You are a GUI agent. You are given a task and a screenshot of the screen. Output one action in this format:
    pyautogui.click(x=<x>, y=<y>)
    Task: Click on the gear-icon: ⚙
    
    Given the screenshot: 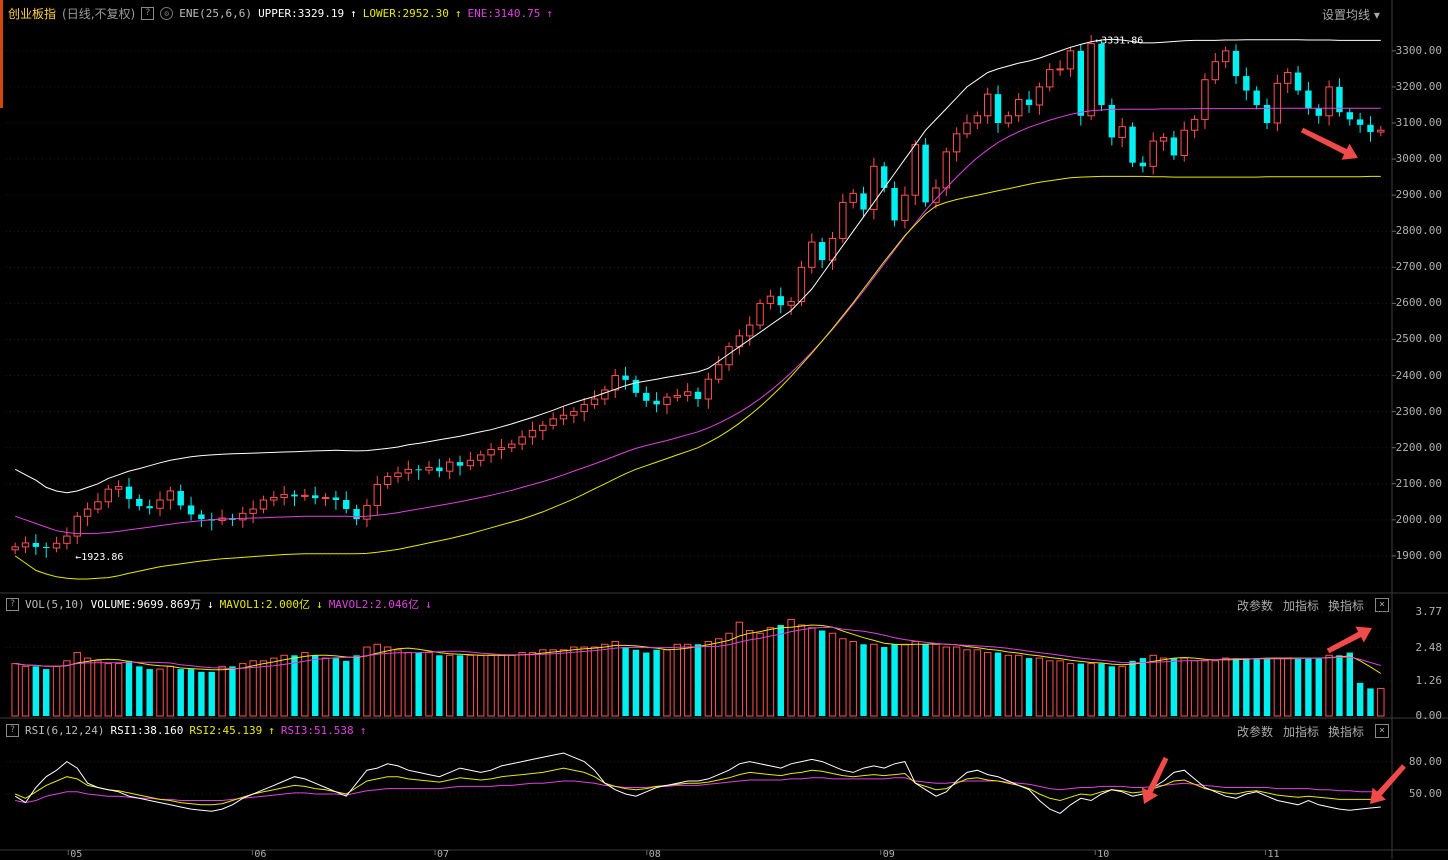 What is the action you would take?
    pyautogui.click(x=167, y=13)
    